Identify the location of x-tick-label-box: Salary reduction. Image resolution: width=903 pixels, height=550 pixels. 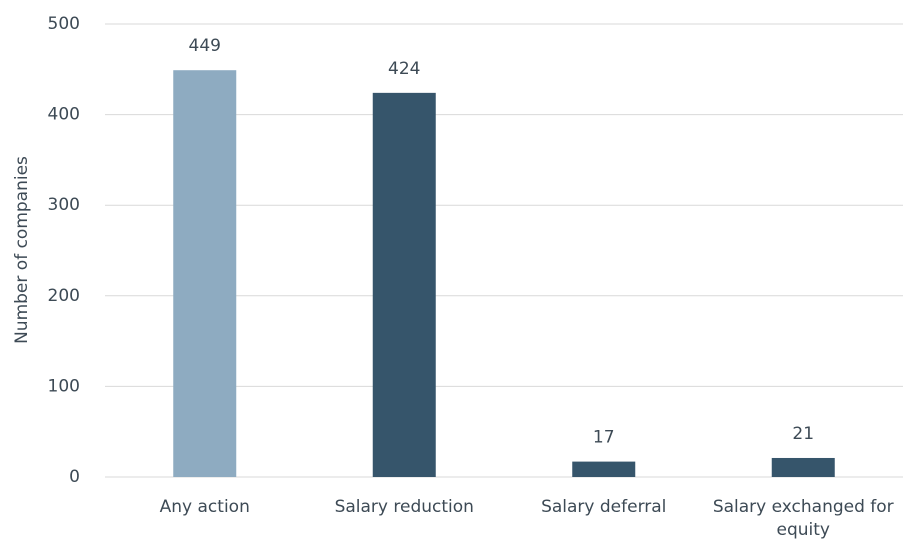
(404, 507).